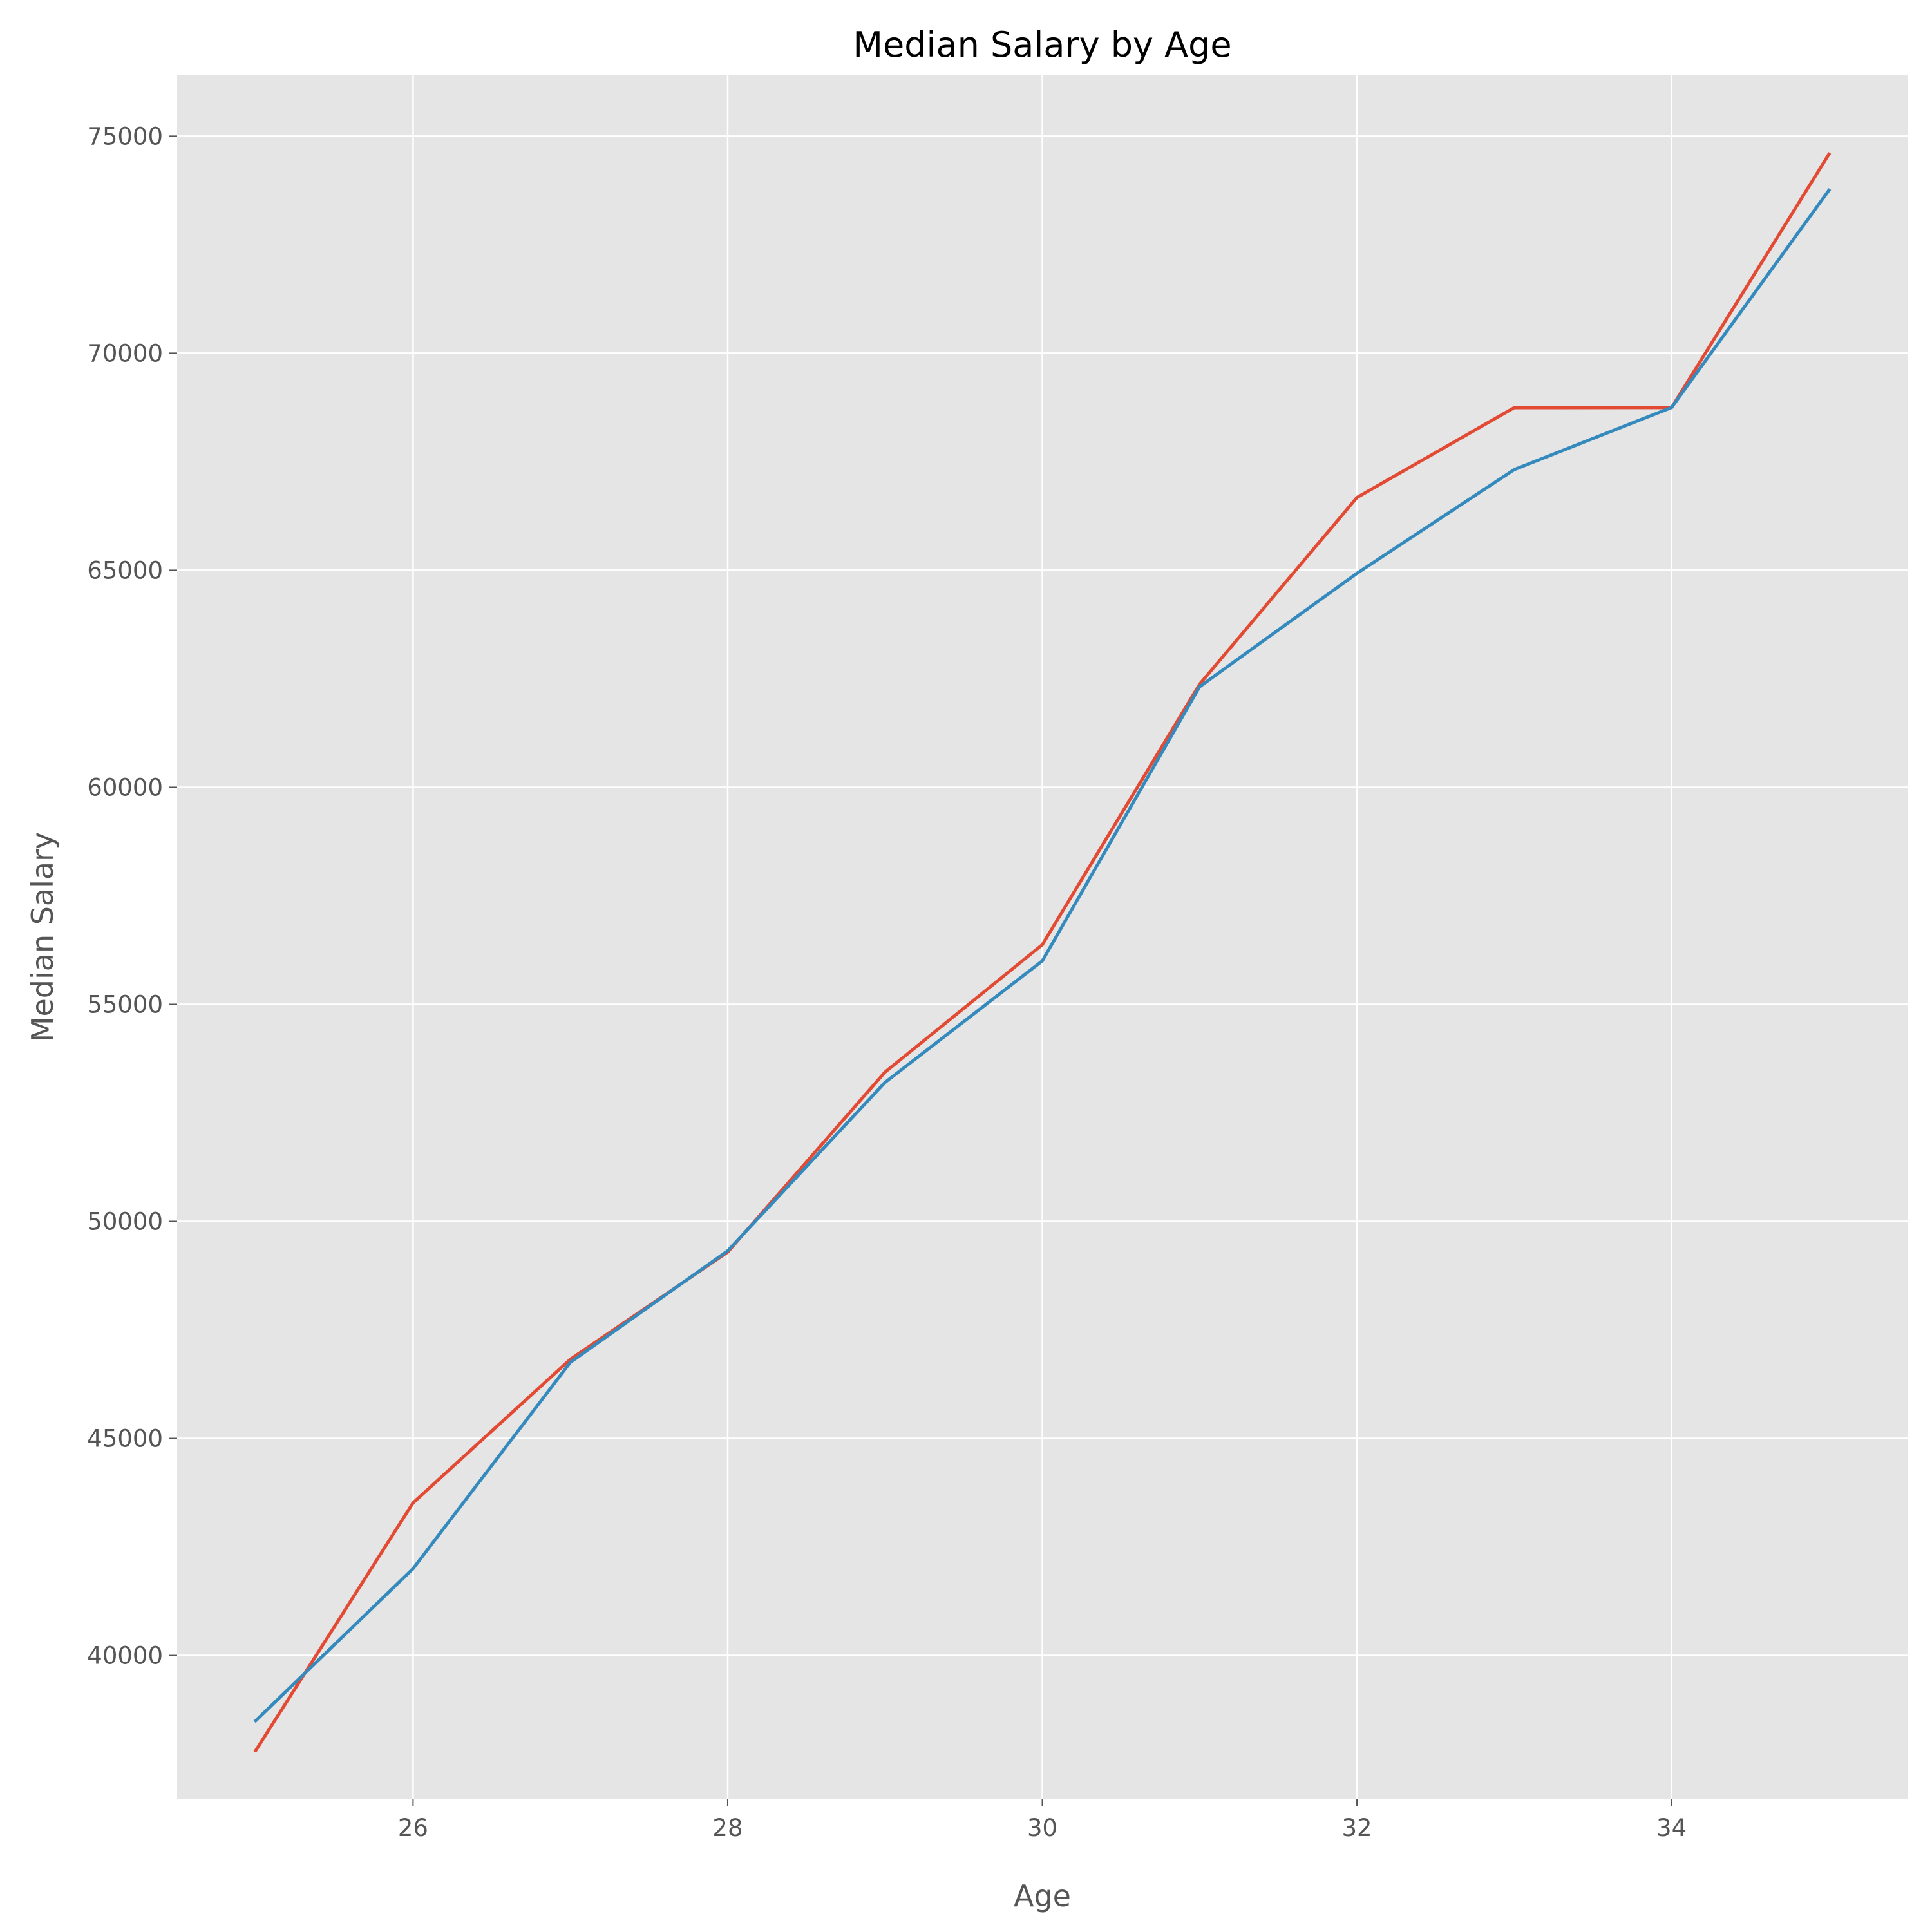 This screenshot has height=1932, width=1932. Describe the element at coordinates (125, 1656) in the screenshot. I see `y-tick-label: 40000` at that location.